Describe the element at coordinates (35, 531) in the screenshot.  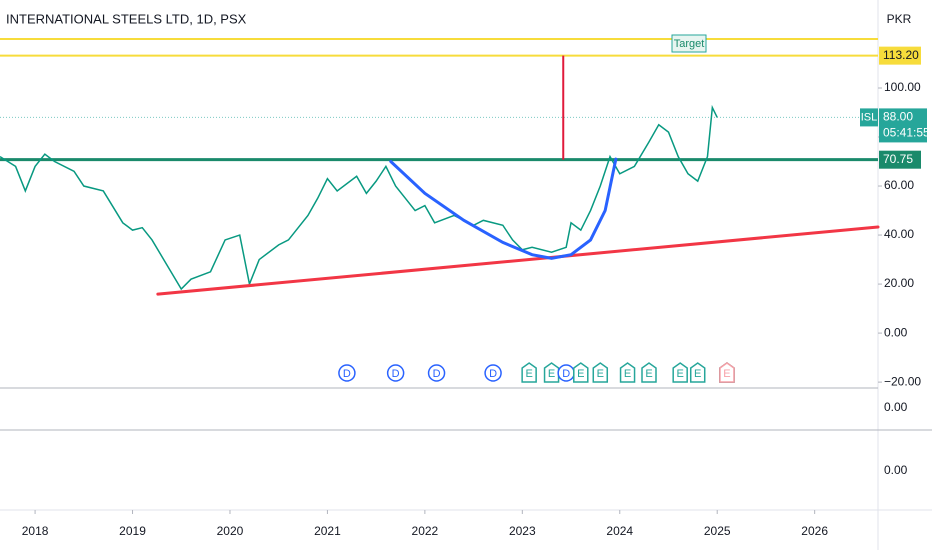
I see `x-tick-label: 2018` at that location.